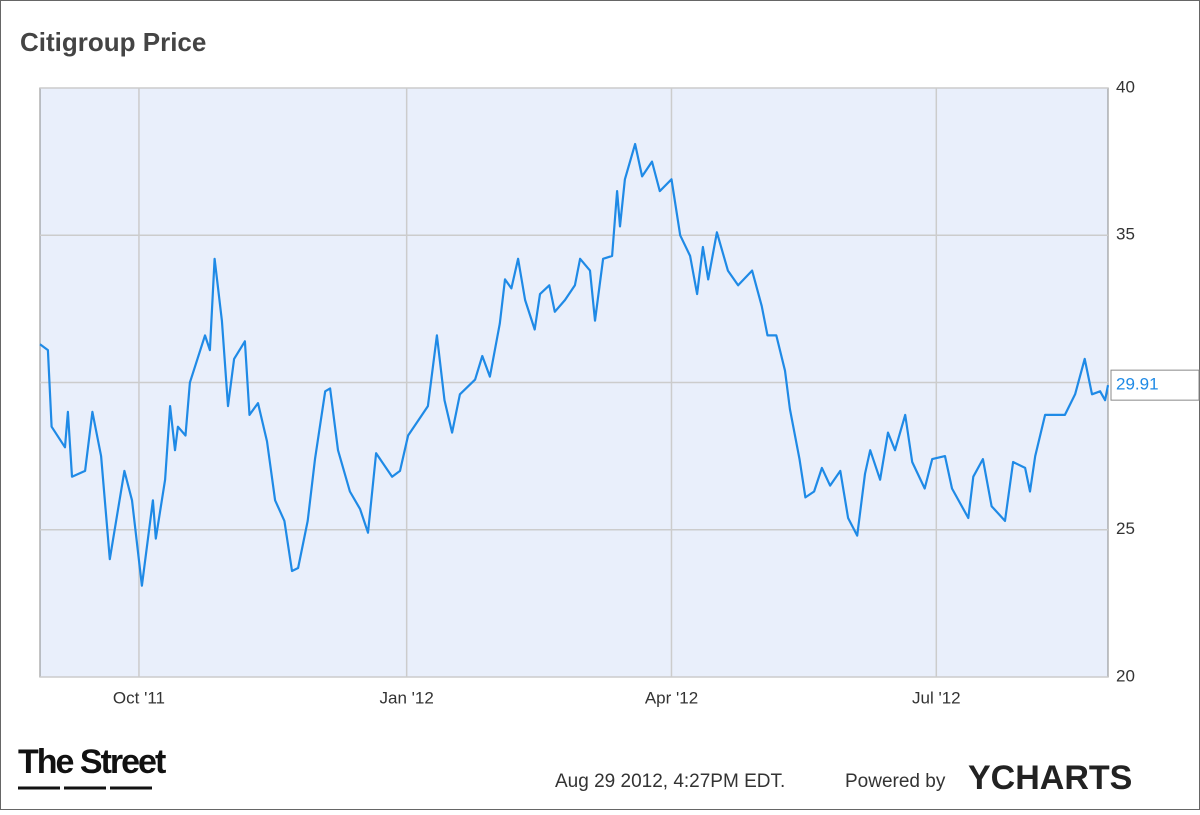 The width and height of the screenshot is (1200, 815). What do you see at coordinates (936, 697) in the screenshot?
I see `x-tick-label: Jul '12` at bounding box center [936, 697].